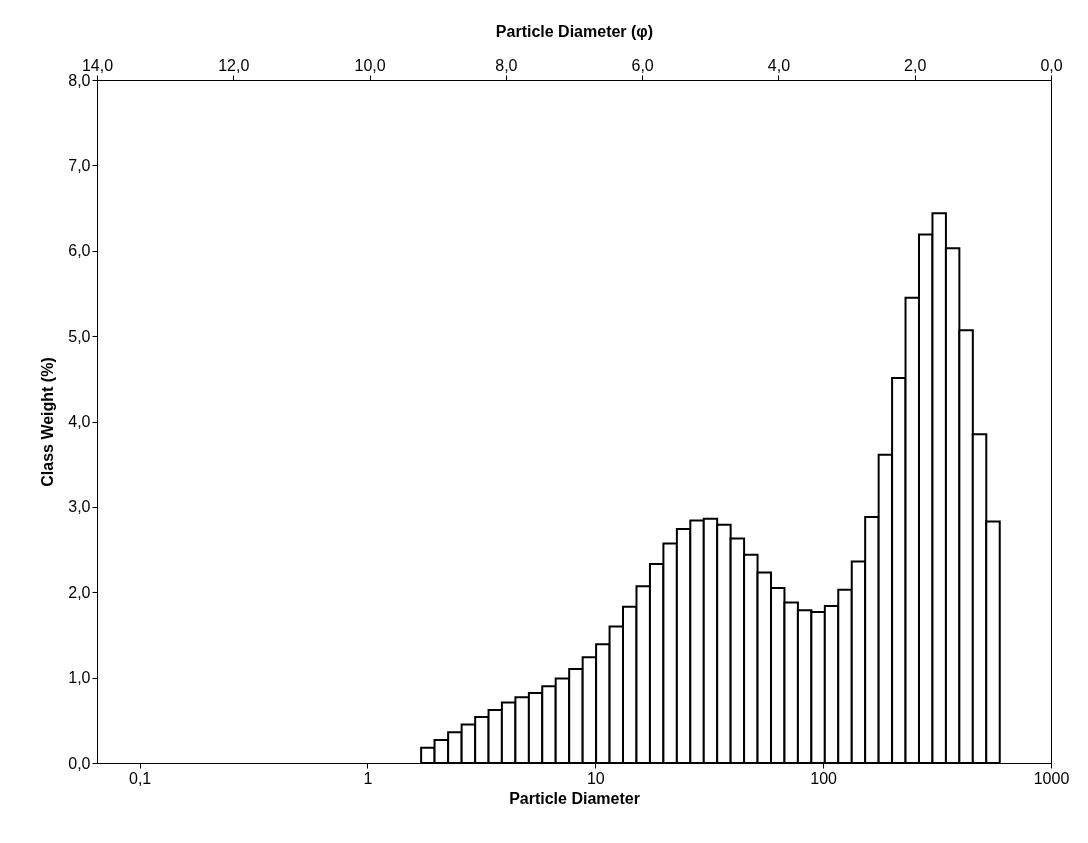 The image size is (1088, 843). I want to click on x2-tick-label: 12,0, so click(234, 65).